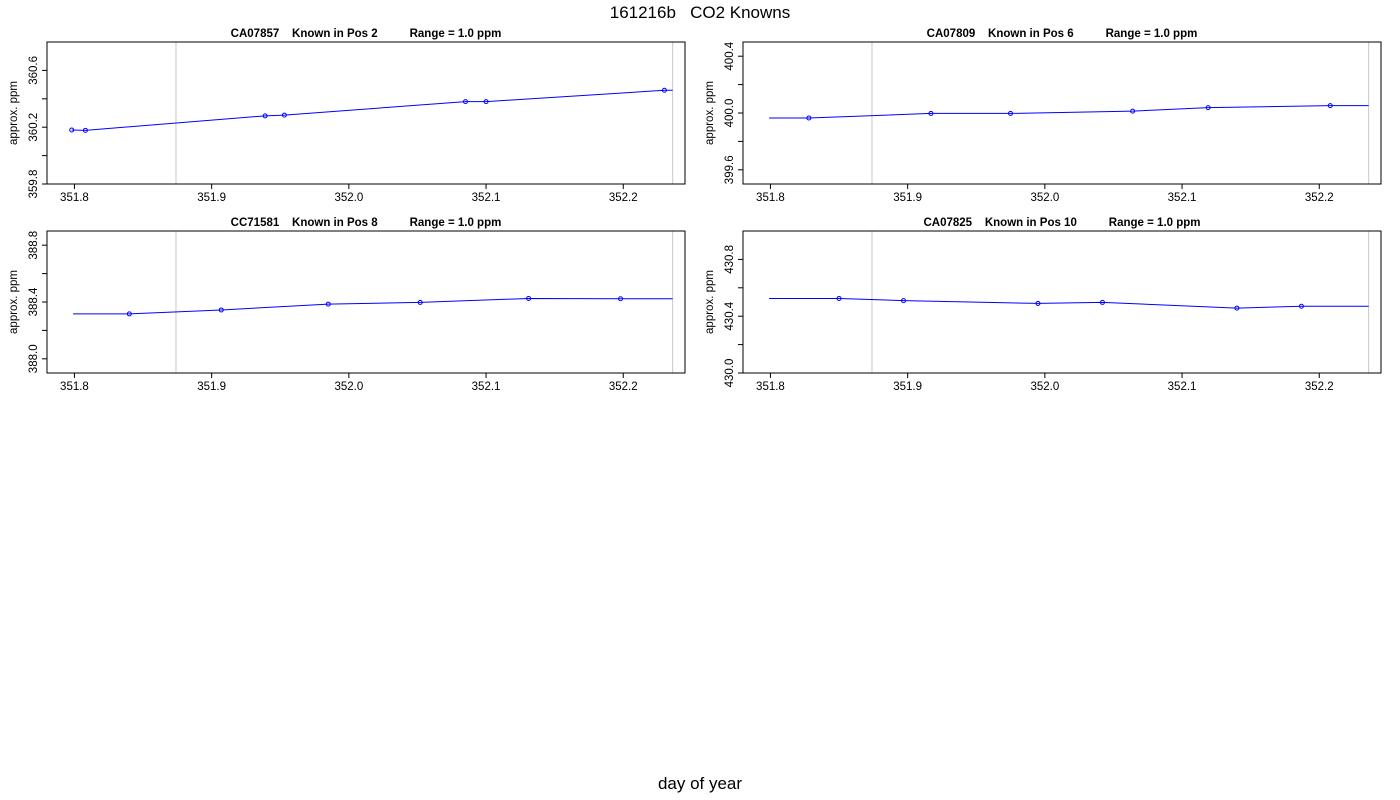  What do you see at coordinates (730, 373) in the screenshot?
I see `y-tick-label: 430.0` at bounding box center [730, 373].